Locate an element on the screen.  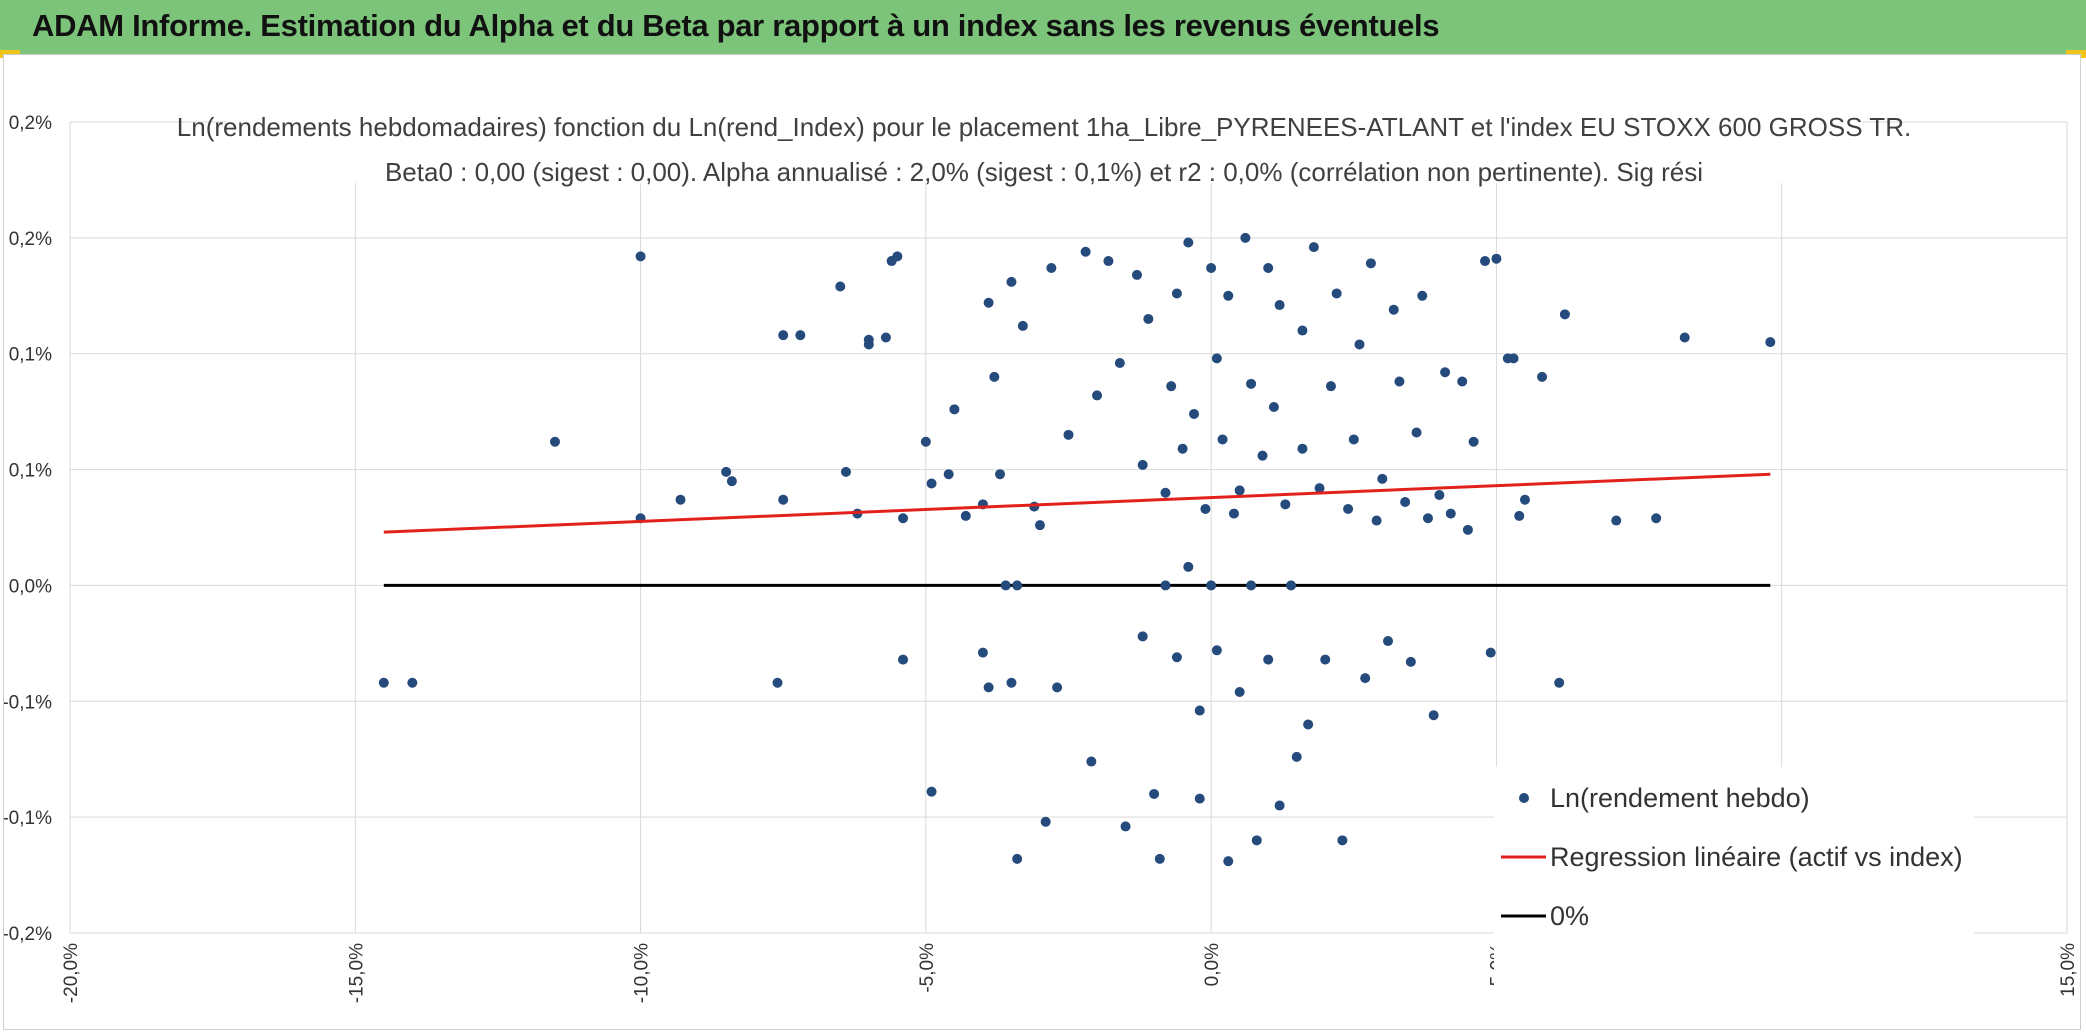
y-tick-label-5: -0,1% is located at coordinates (28, 702).